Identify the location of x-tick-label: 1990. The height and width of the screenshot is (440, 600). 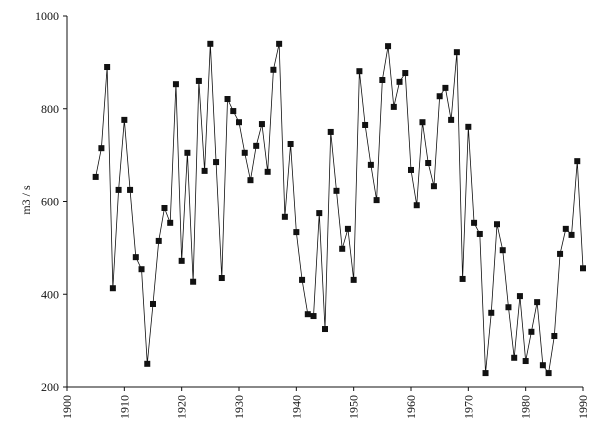
(583, 407).